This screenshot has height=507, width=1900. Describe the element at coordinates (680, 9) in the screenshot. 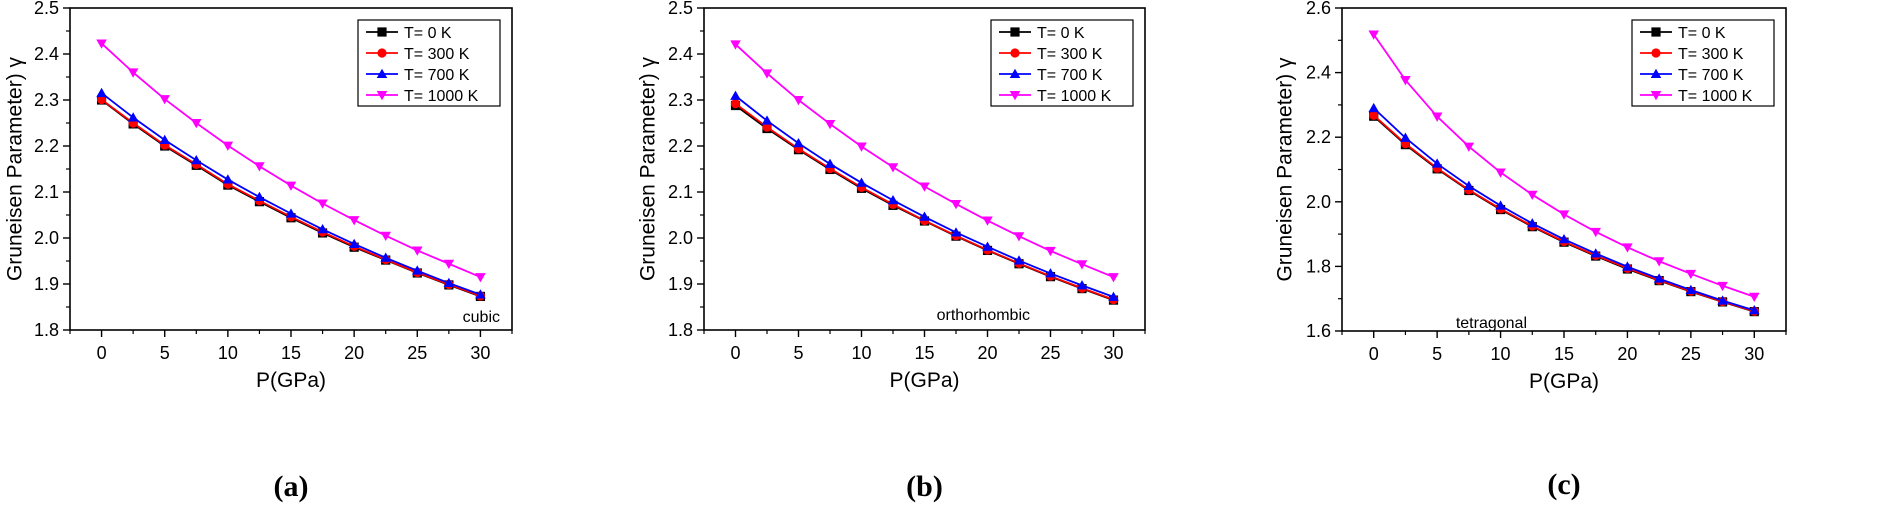

I see `y-tick-label: 2.5` at that location.